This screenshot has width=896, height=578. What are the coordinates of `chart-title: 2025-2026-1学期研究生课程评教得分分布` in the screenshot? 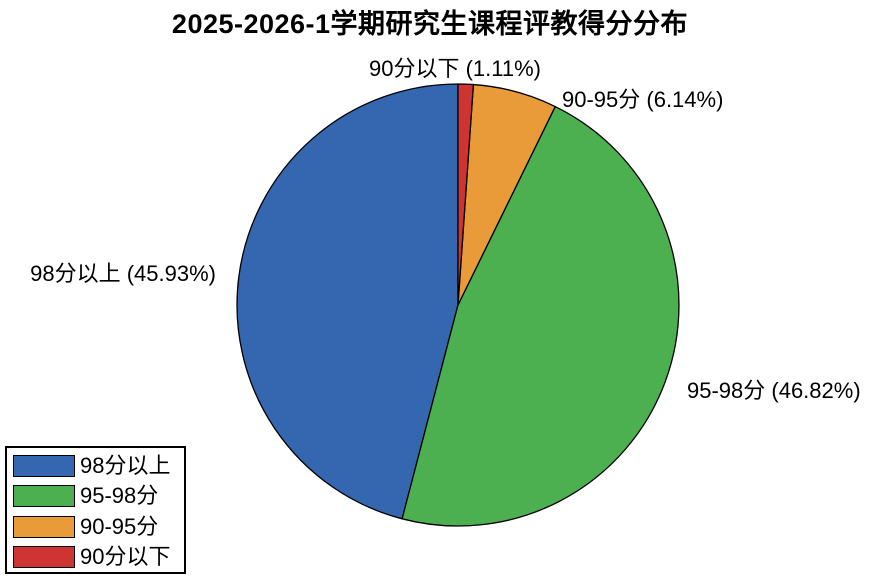 It's located at (430, 24).